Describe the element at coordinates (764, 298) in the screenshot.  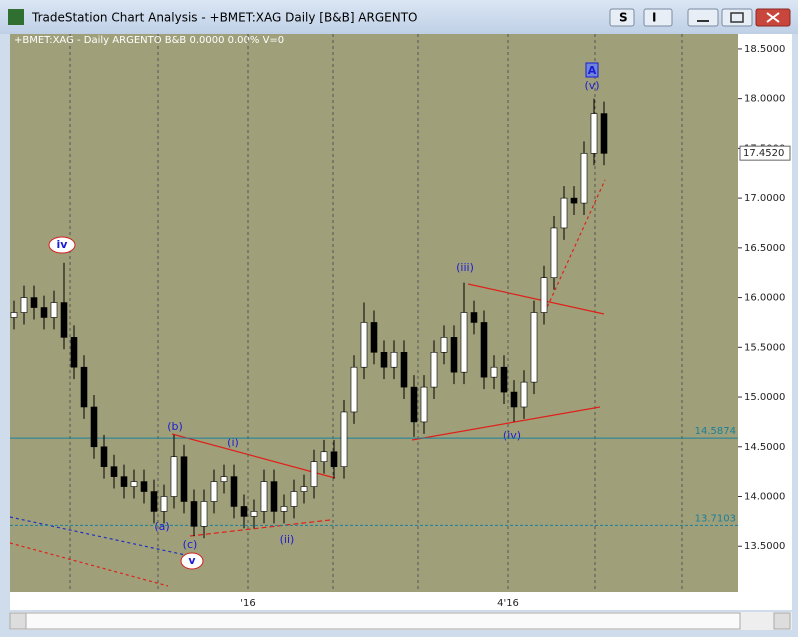
I see `y-tick-label: 16.0000` at that location.